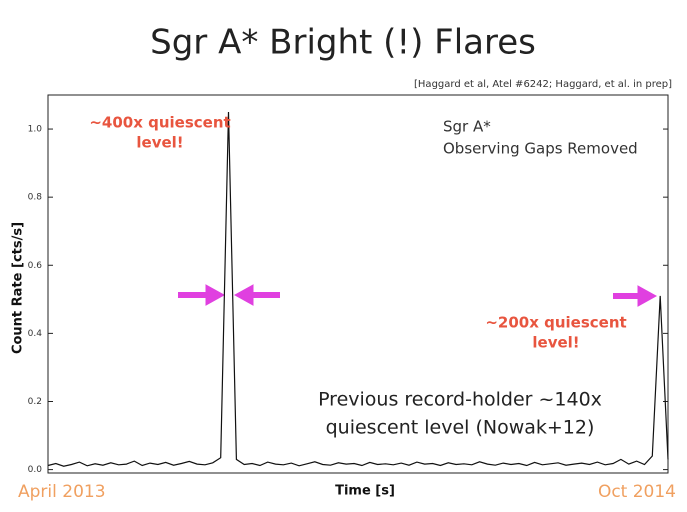 The height and width of the screenshot is (512, 687). I want to click on y-axis-label: Count Rate [cts/s], so click(18, 288).